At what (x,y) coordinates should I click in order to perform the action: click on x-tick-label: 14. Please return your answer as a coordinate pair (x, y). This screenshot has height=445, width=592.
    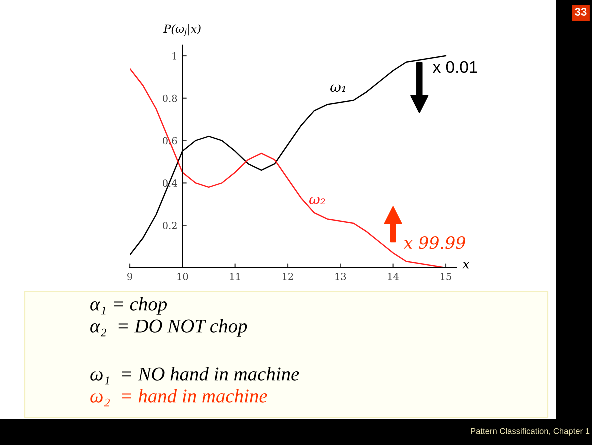
    Looking at the image, I should click on (394, 276).